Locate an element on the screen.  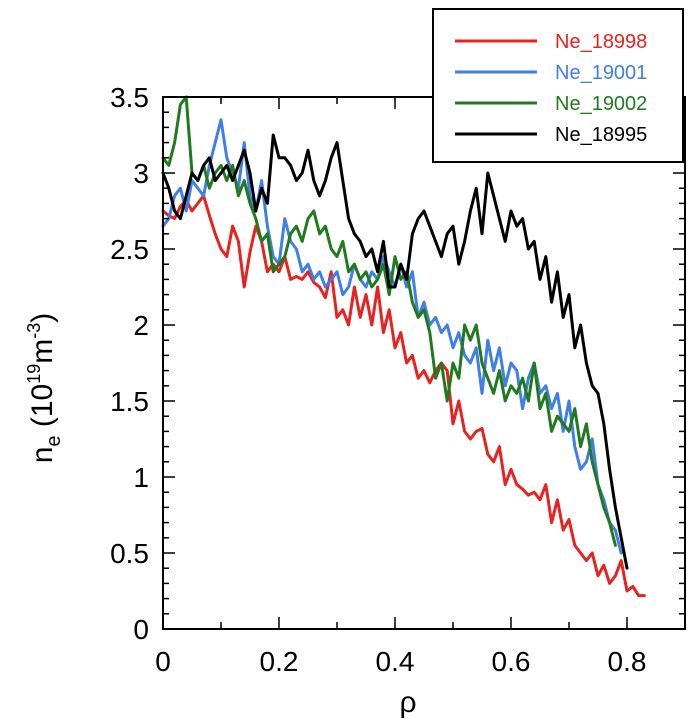
x-tick-label: 0.4 is located at coordinates (395, 661).